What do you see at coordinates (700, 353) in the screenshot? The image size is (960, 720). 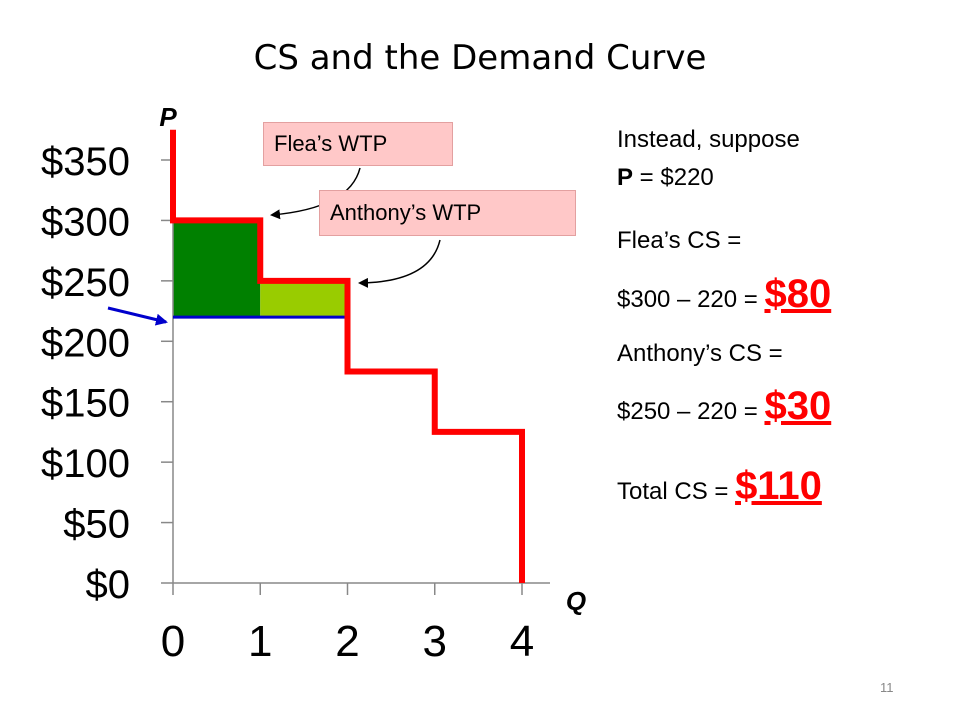 I see `anthony-cs-label: Anthony’s CS =` at bounding box center [700, 353].